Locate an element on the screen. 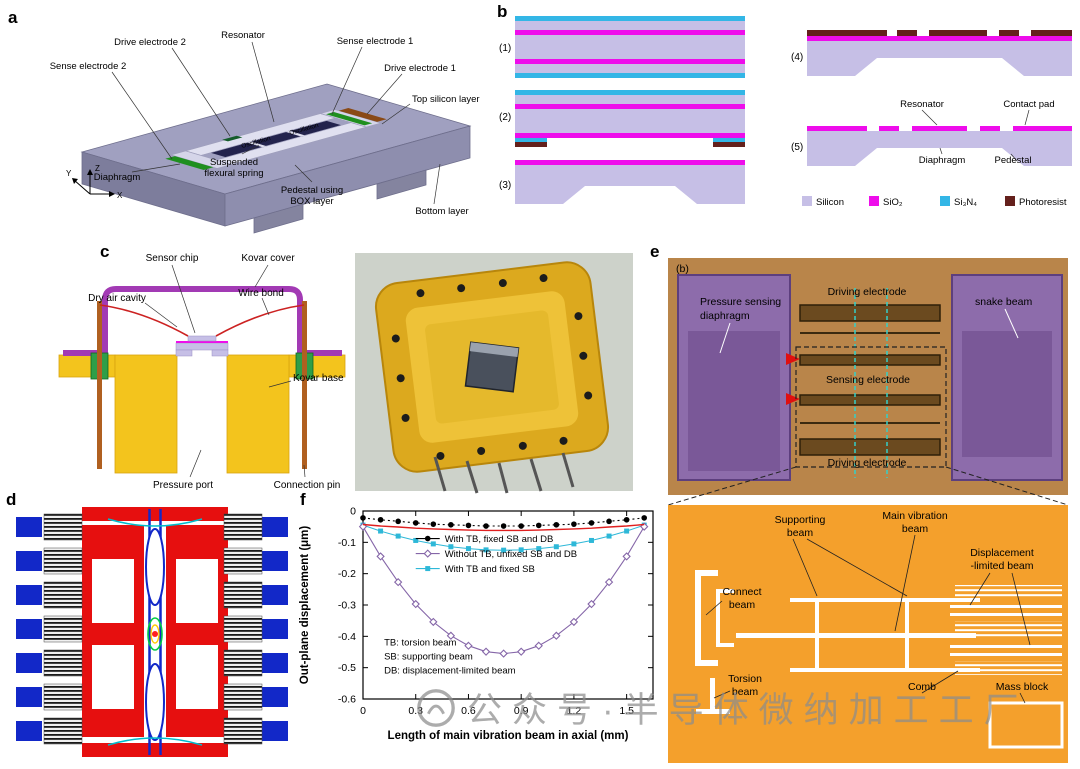  kovar-cover-shape is located at coordinates (202, 321).